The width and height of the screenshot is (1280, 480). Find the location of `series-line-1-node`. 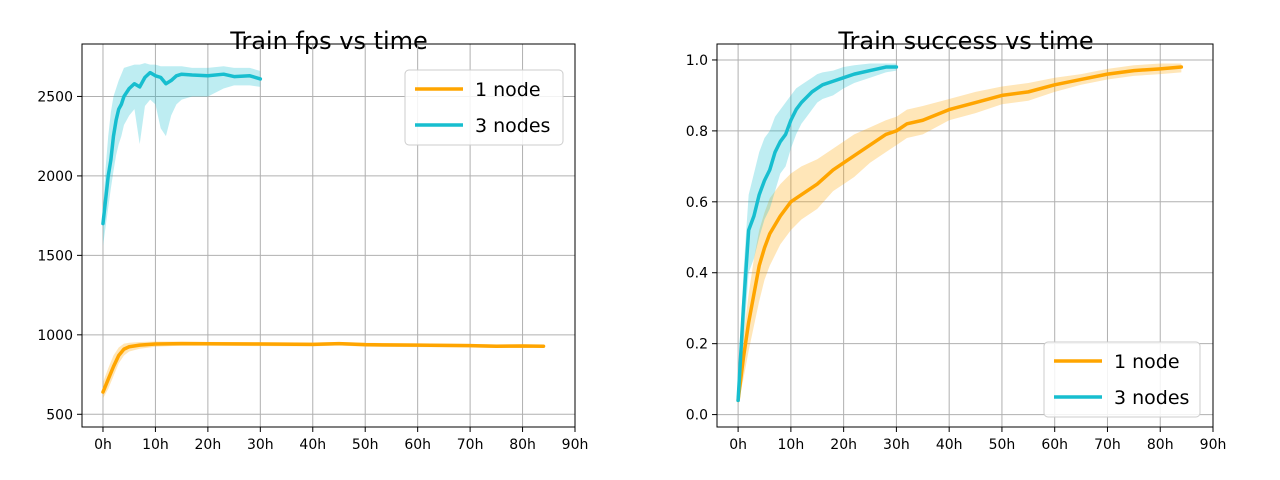

series-line-1-node is located at coordinates (323, 367).